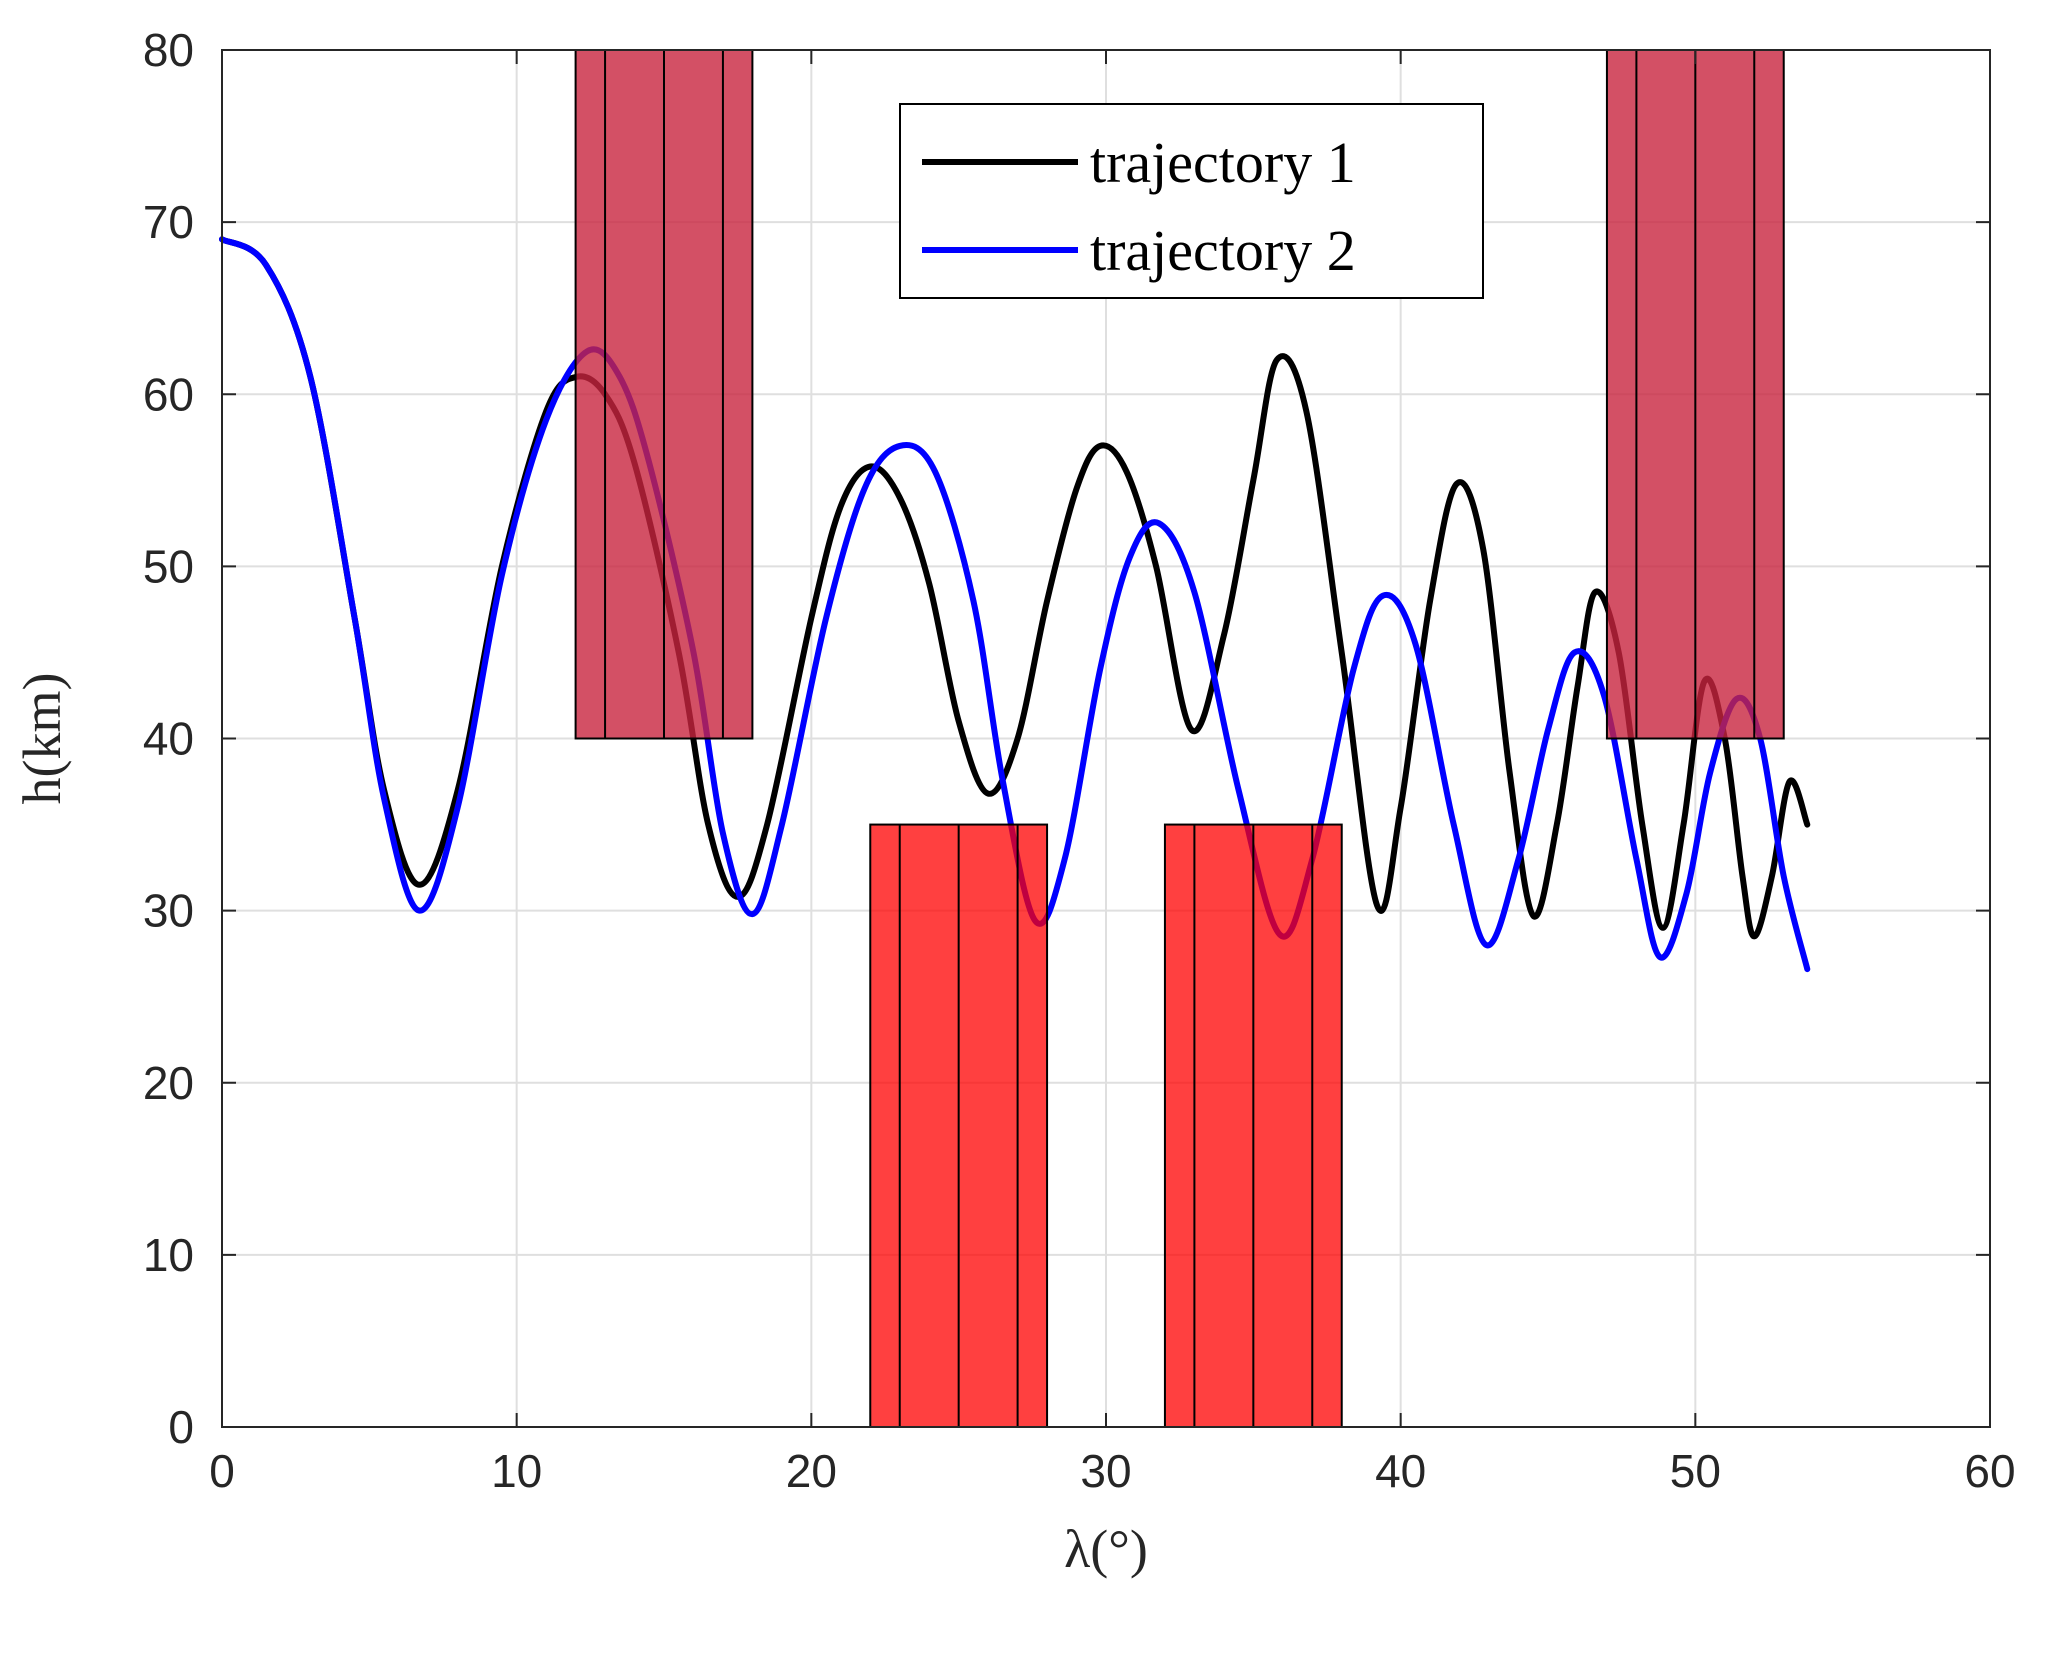 This screenshot has height=1675, width=2045. I want to click on legend-label: trajectory 2, so click(1223, 250).